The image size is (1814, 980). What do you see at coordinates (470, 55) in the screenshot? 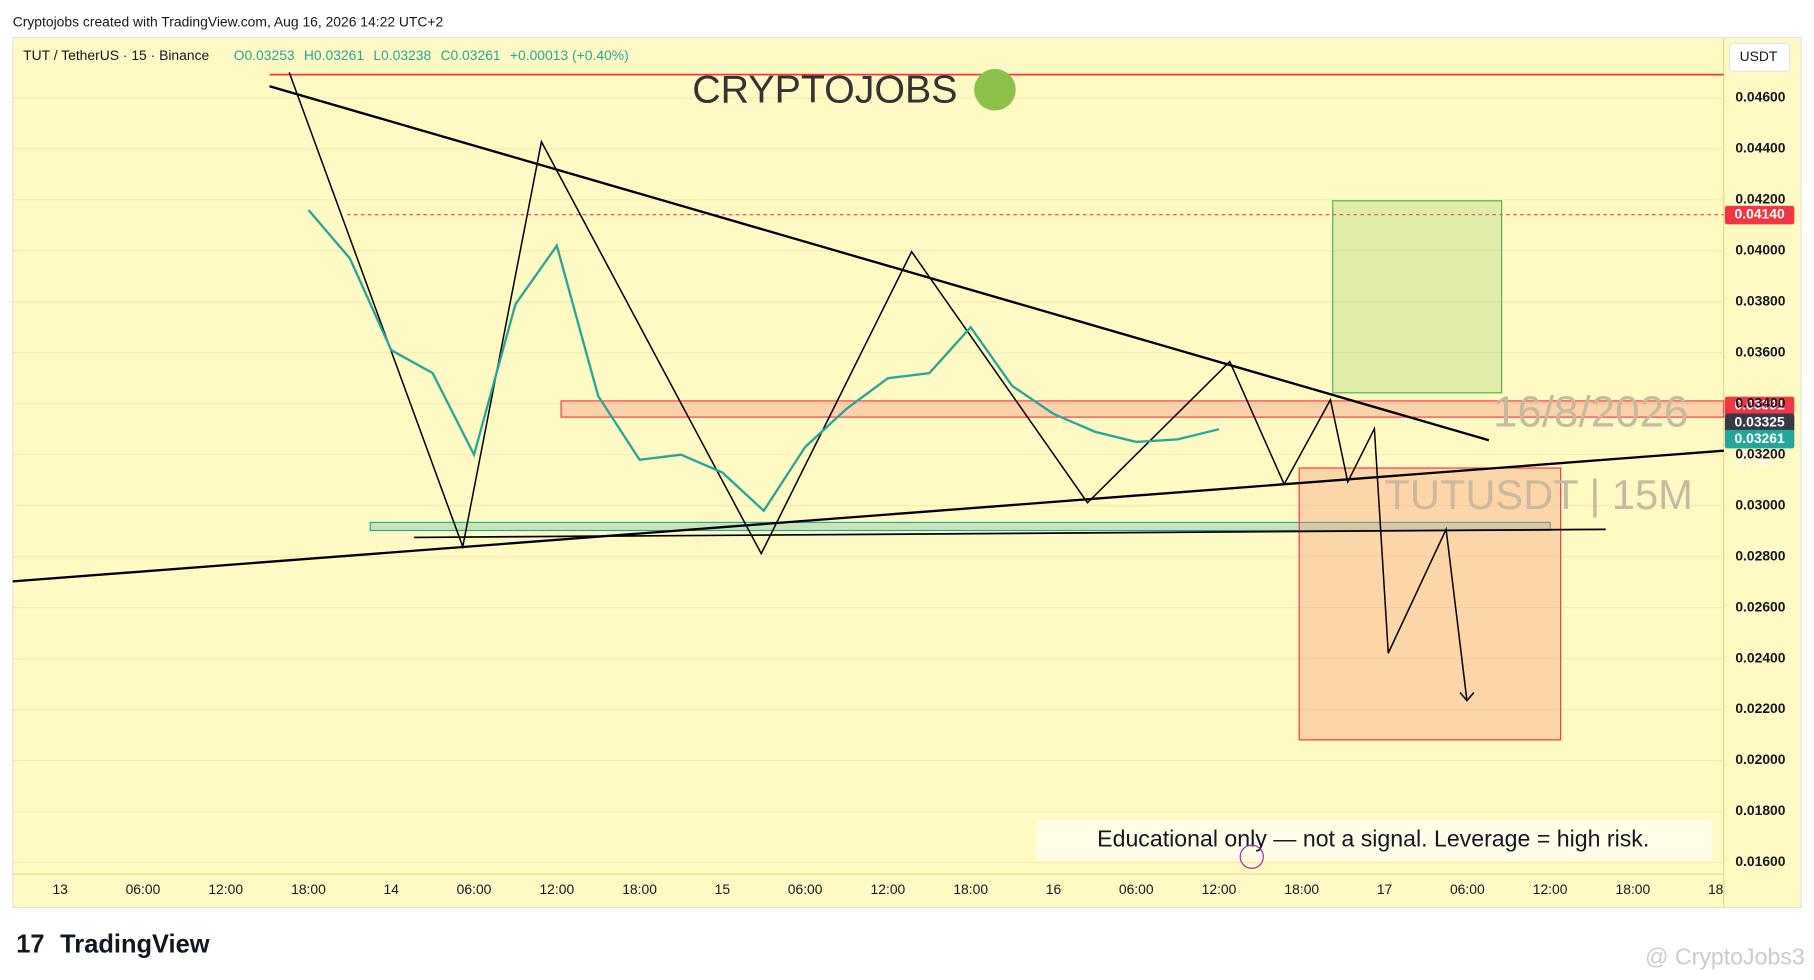
I see `ohlc-value: C0.03261` at bounding box center [470, 55].